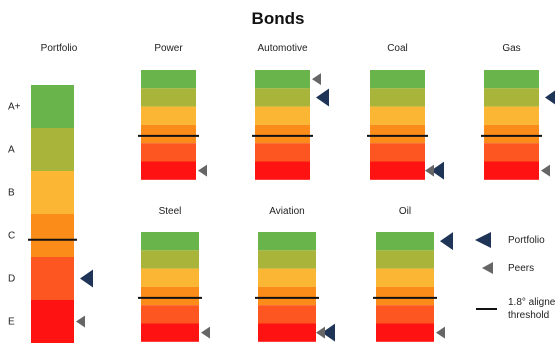  What do you see at coordinates (282, 97) in the screenshot?
I see `sector-automotive-band-a` at bounding box center [282, 97].